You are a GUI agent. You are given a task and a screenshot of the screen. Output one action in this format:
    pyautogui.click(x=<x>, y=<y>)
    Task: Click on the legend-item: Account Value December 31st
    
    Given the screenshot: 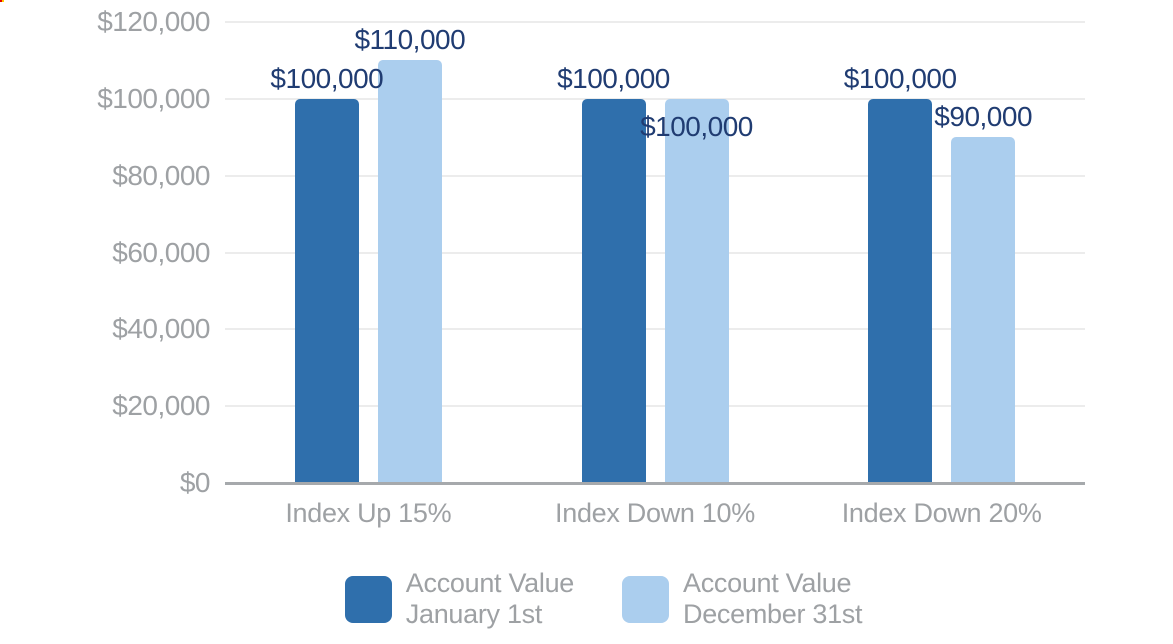 What is the action you would take?
    pyautogui.click(x=742, y=599)
    